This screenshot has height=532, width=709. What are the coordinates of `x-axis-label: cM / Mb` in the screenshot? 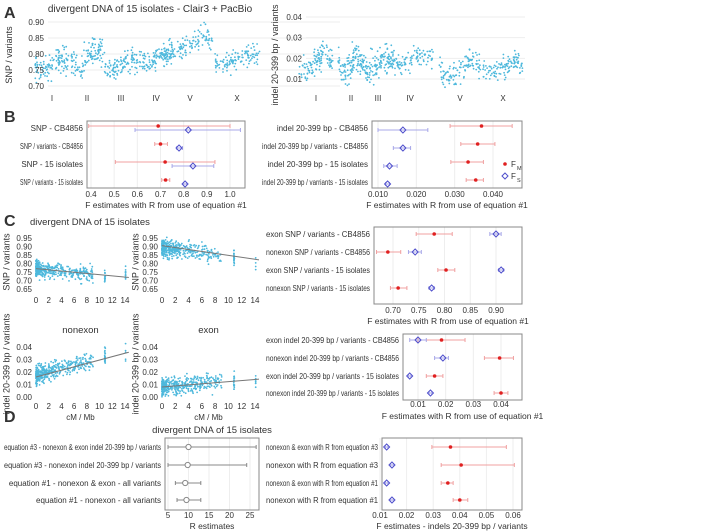 It's located at (80, 417).